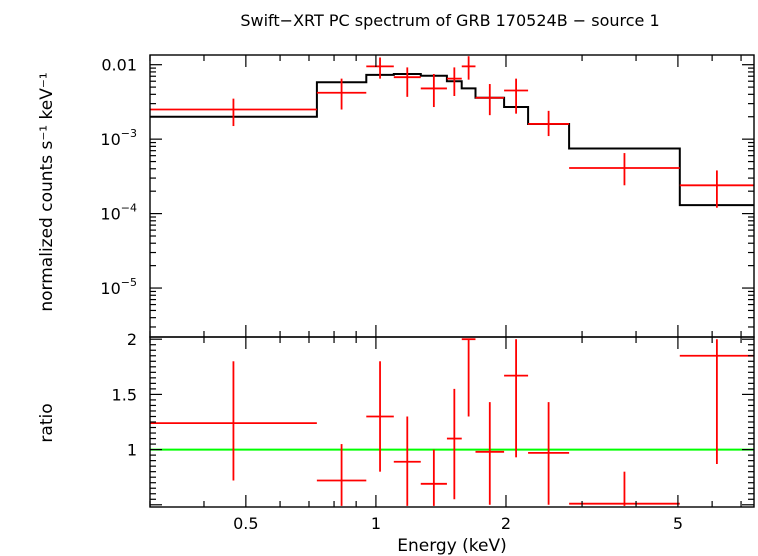 This screenshot has width=758, height=556. Describe the element at coordinates (452, 546) in the screenshot. I see `x-axis-label: Energy (keV)` at that location.